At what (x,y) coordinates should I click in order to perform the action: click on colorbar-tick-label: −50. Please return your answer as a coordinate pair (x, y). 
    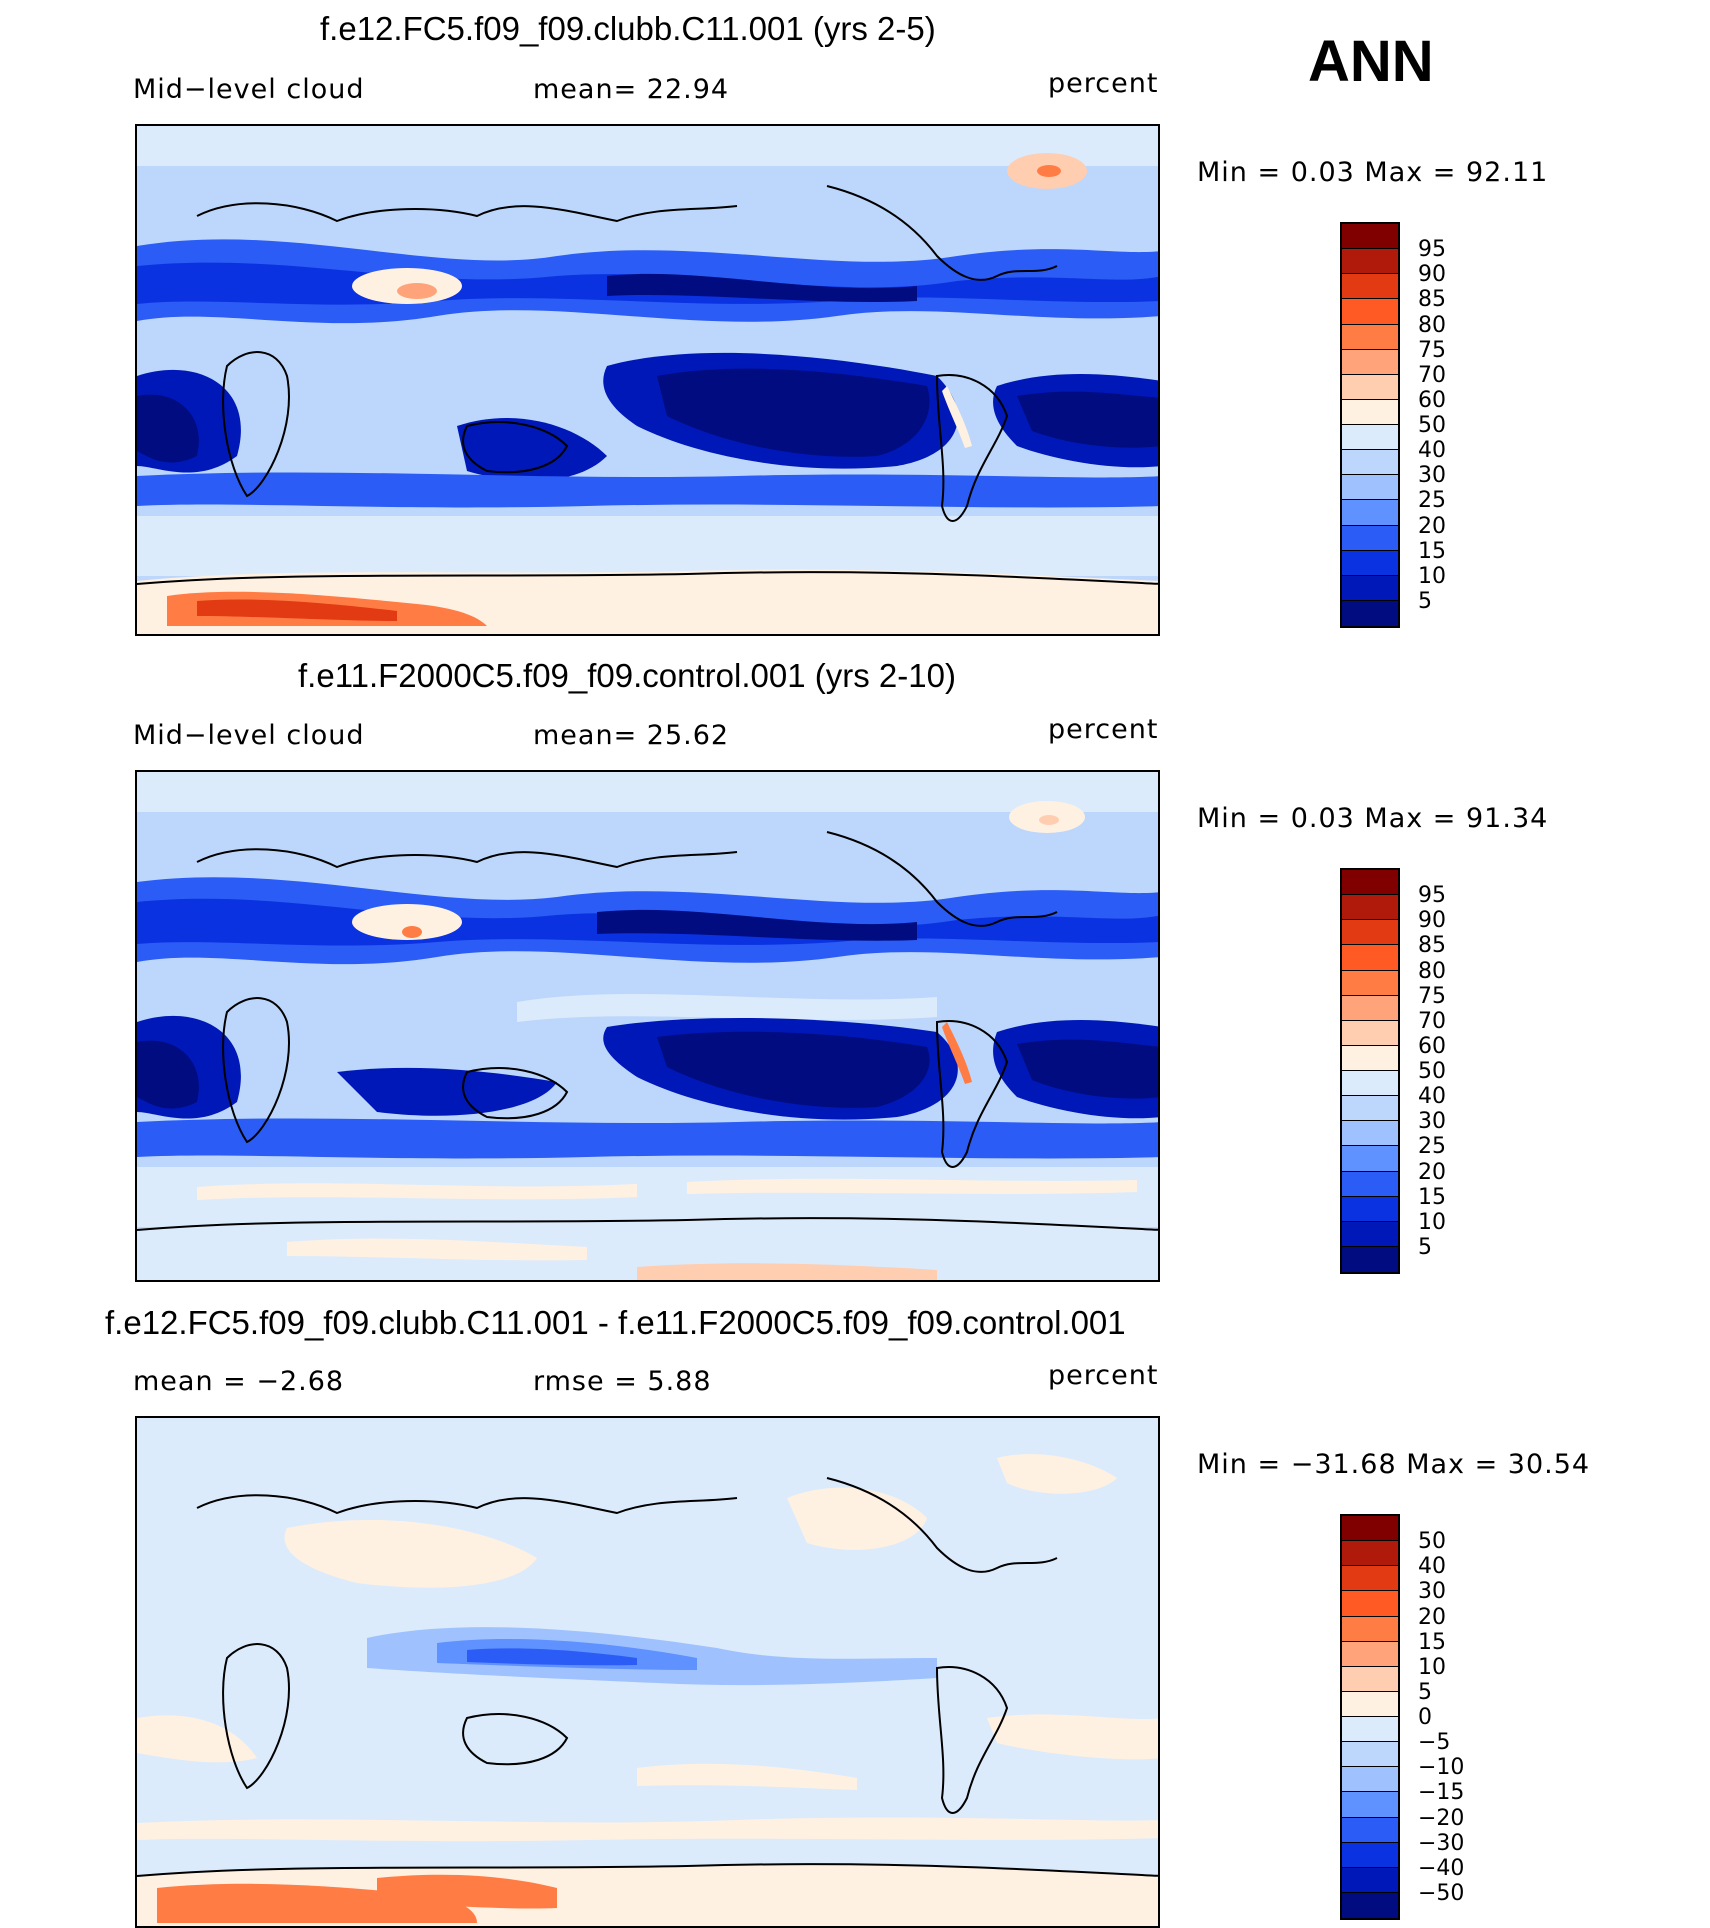
    Looking at the image, I should click on (1441, 1894).